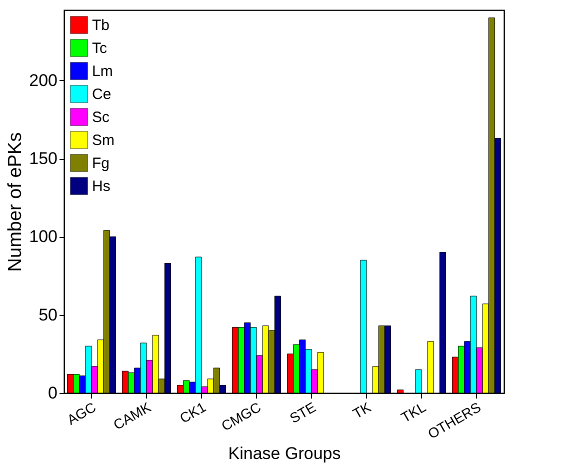 The image size is (563, 470). Describe the element at coordinates (302, 412) in the screenshot. I see `x-tick-label: STE` at that location.